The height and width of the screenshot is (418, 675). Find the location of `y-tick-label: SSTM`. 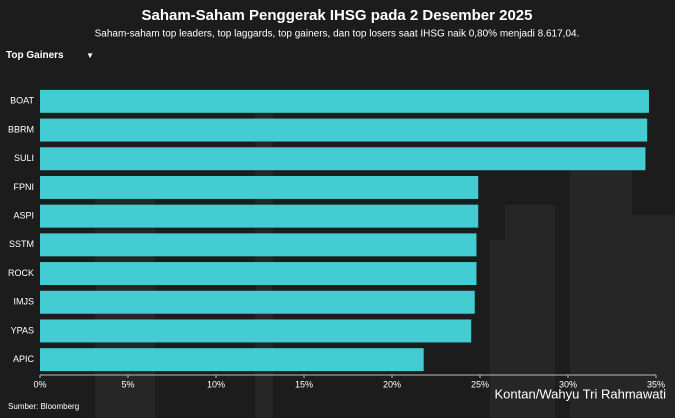

y-tick-label: SSTM is located at coordinates (21, 244).